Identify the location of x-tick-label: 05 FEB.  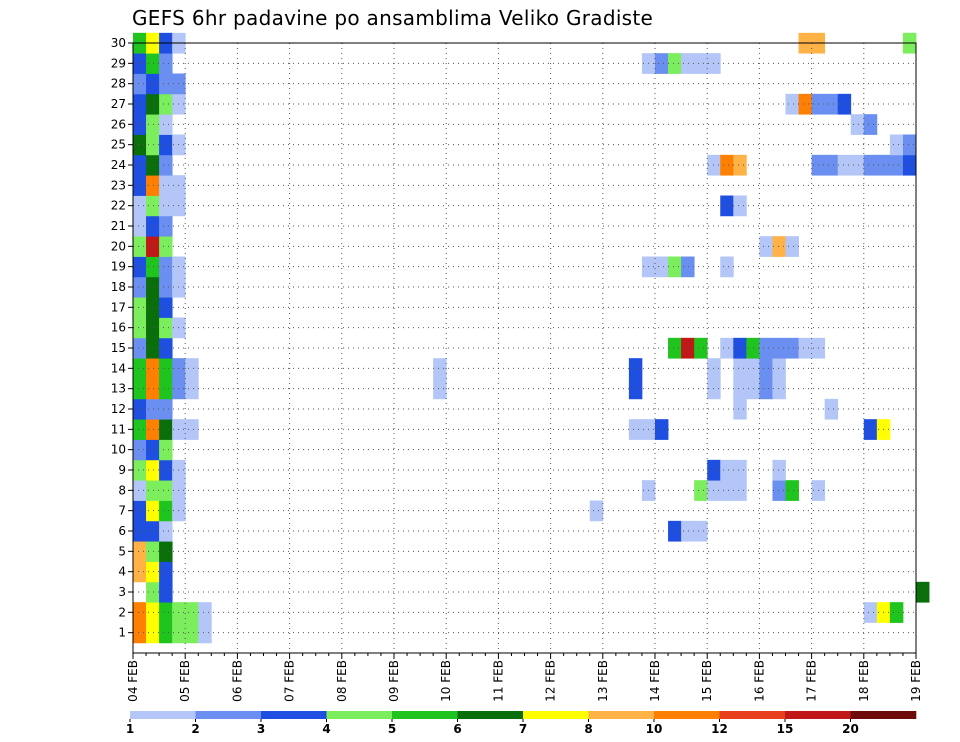
(185, 681).